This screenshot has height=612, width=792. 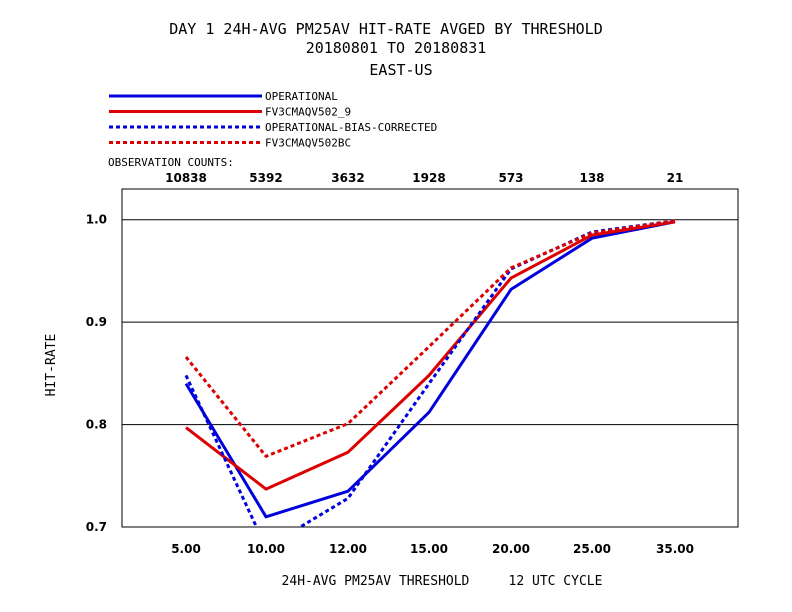 I want to click on legend-label: OPERATIONAL, so click(x=301, y=96).